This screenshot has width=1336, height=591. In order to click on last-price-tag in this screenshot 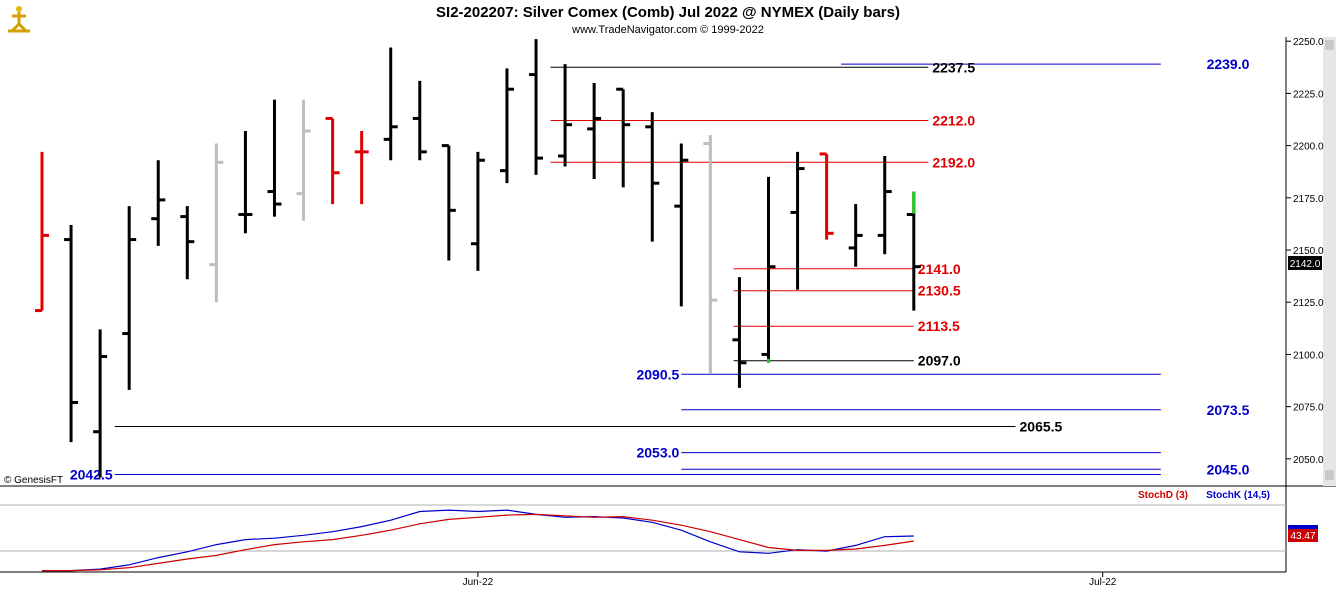, I will do `click(1305, 263)`.